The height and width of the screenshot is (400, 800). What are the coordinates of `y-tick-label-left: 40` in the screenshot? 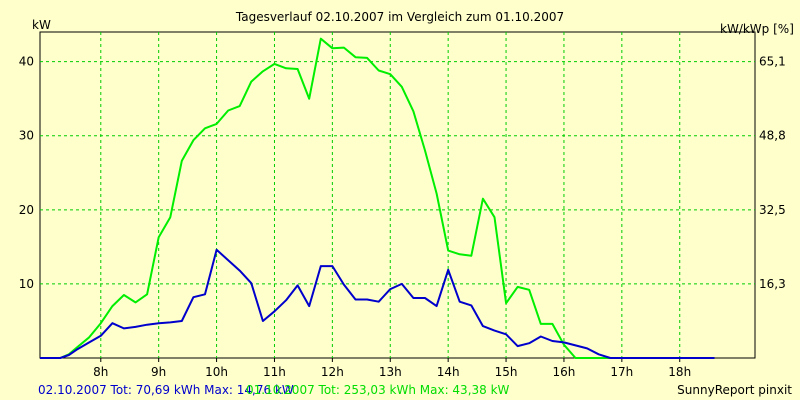 It's located at (26, 62).